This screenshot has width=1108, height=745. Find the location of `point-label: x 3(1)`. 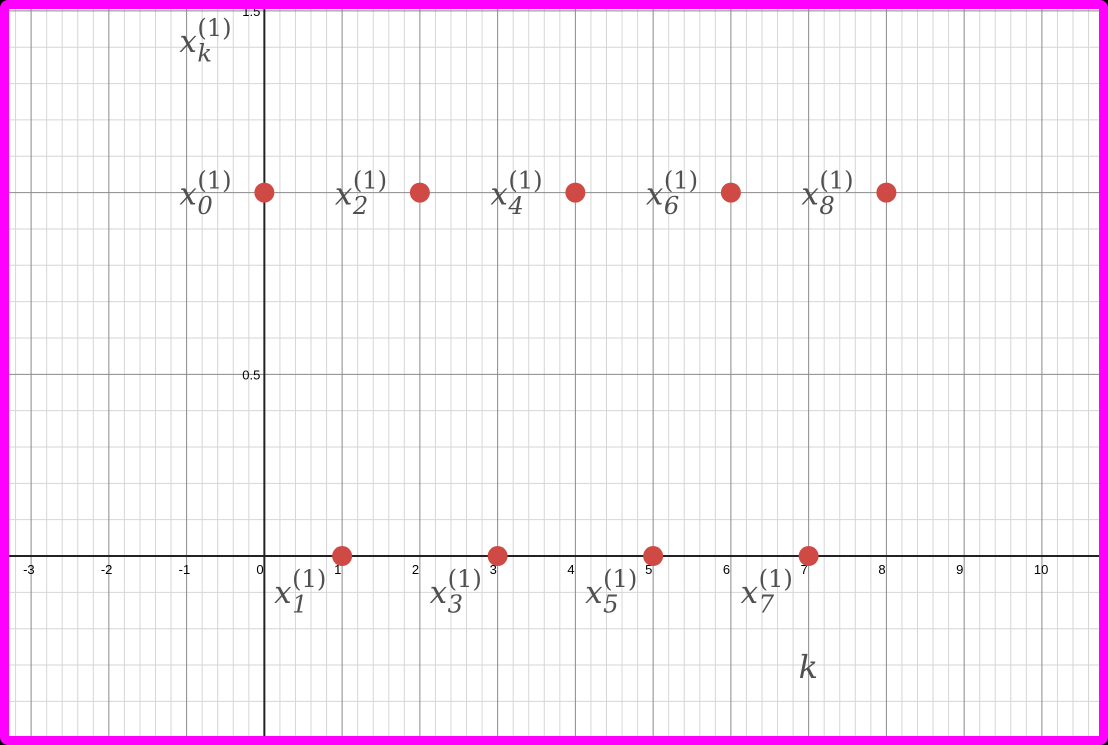

point-label: x 3(1) is located at coordinates (456, 591).